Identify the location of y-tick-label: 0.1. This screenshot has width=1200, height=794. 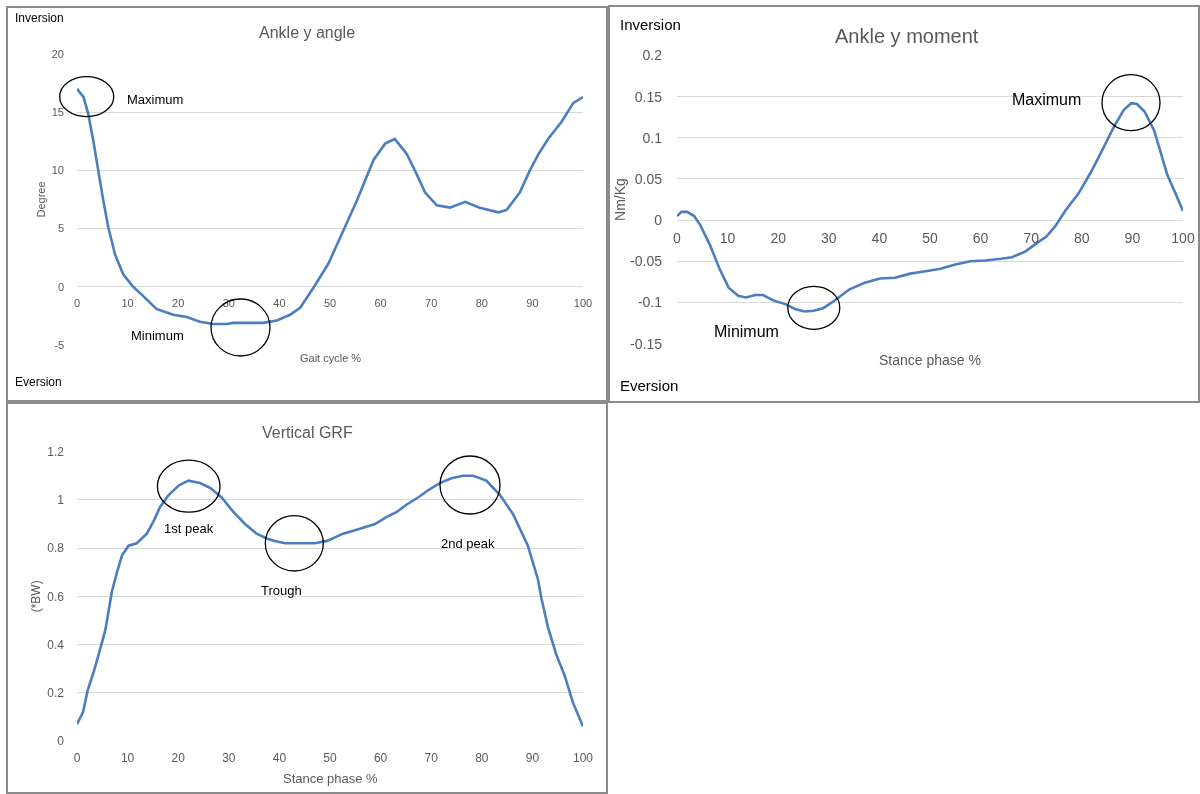
(652, 137).